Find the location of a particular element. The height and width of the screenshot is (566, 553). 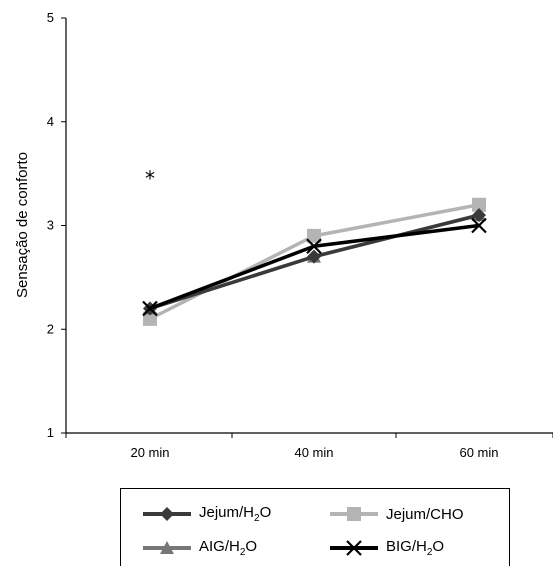

x-tick-label: 20 min is located at coordinates (149, 452).